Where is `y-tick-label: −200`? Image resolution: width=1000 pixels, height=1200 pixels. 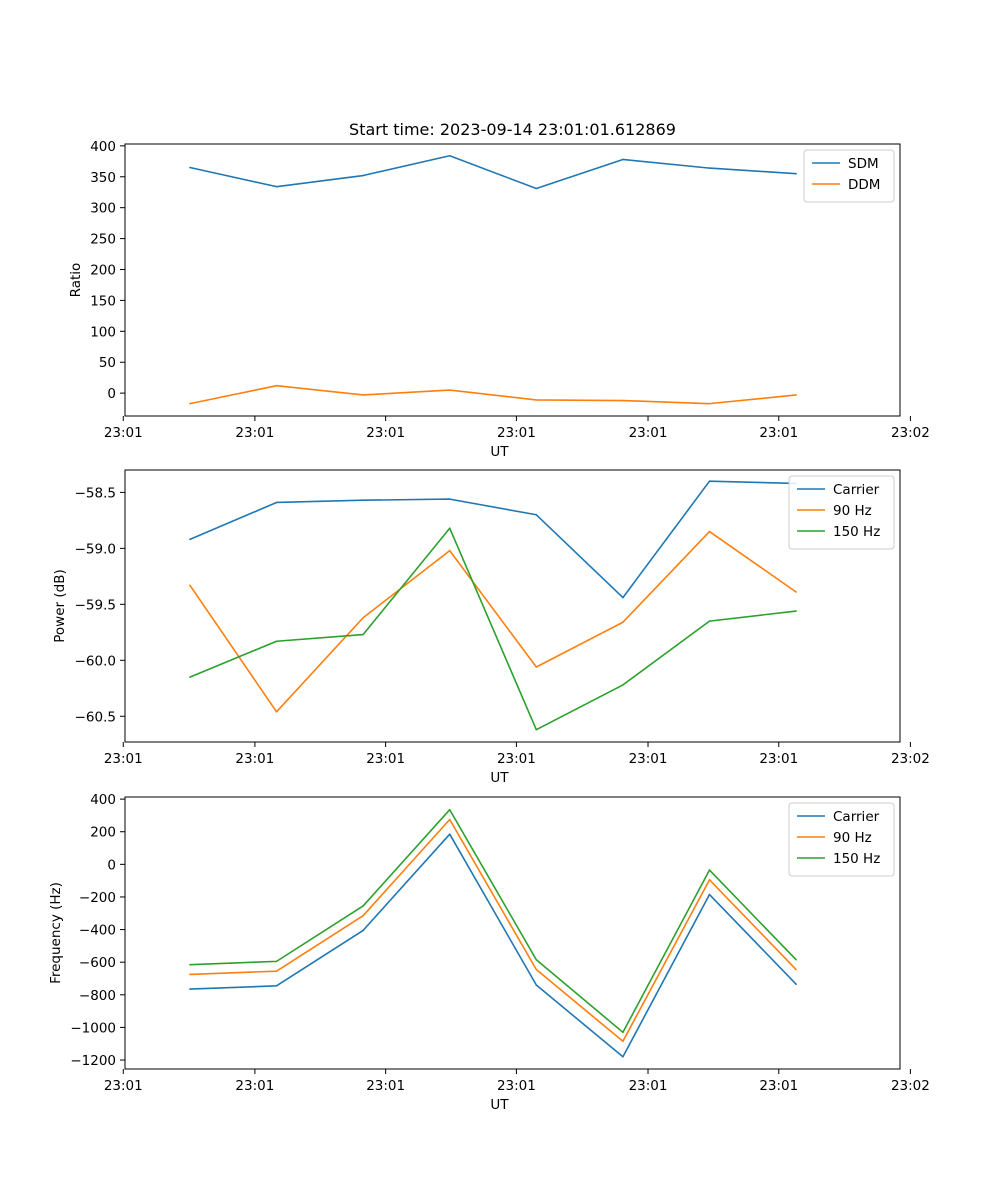 y-tick-label: −200 is located at coordinates (97, 898).